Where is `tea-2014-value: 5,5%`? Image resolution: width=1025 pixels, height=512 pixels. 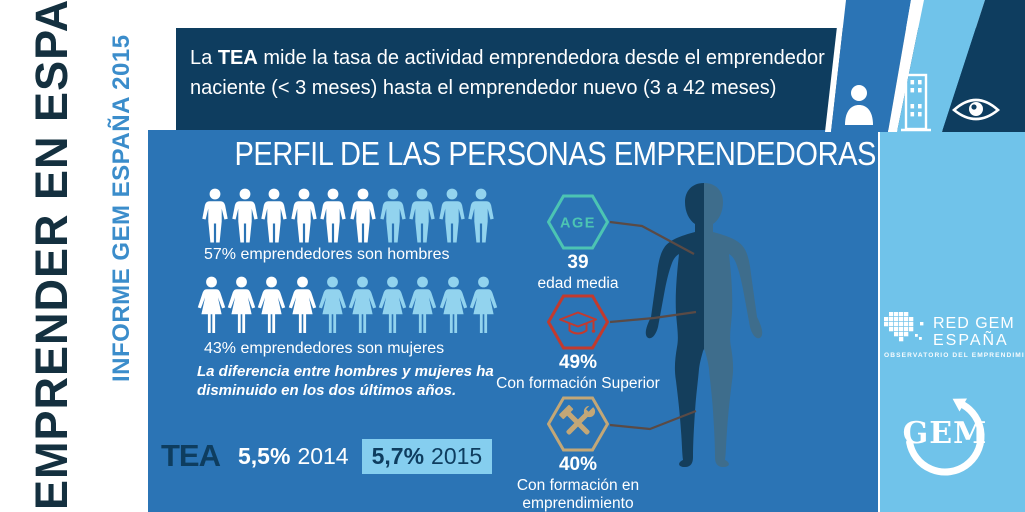
tea-2014-value: 5,5% is located at coordinates (264, 455).